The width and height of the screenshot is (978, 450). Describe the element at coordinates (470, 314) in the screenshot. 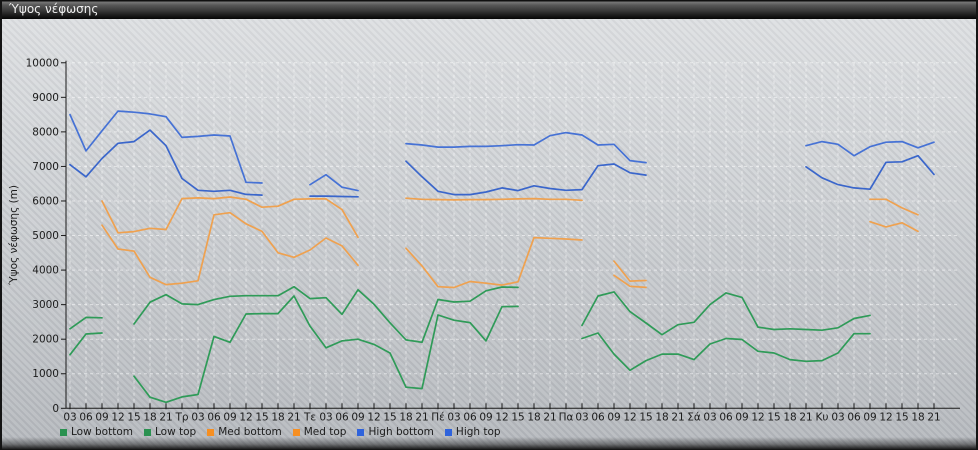

I see `series-low-top-line` at that location.